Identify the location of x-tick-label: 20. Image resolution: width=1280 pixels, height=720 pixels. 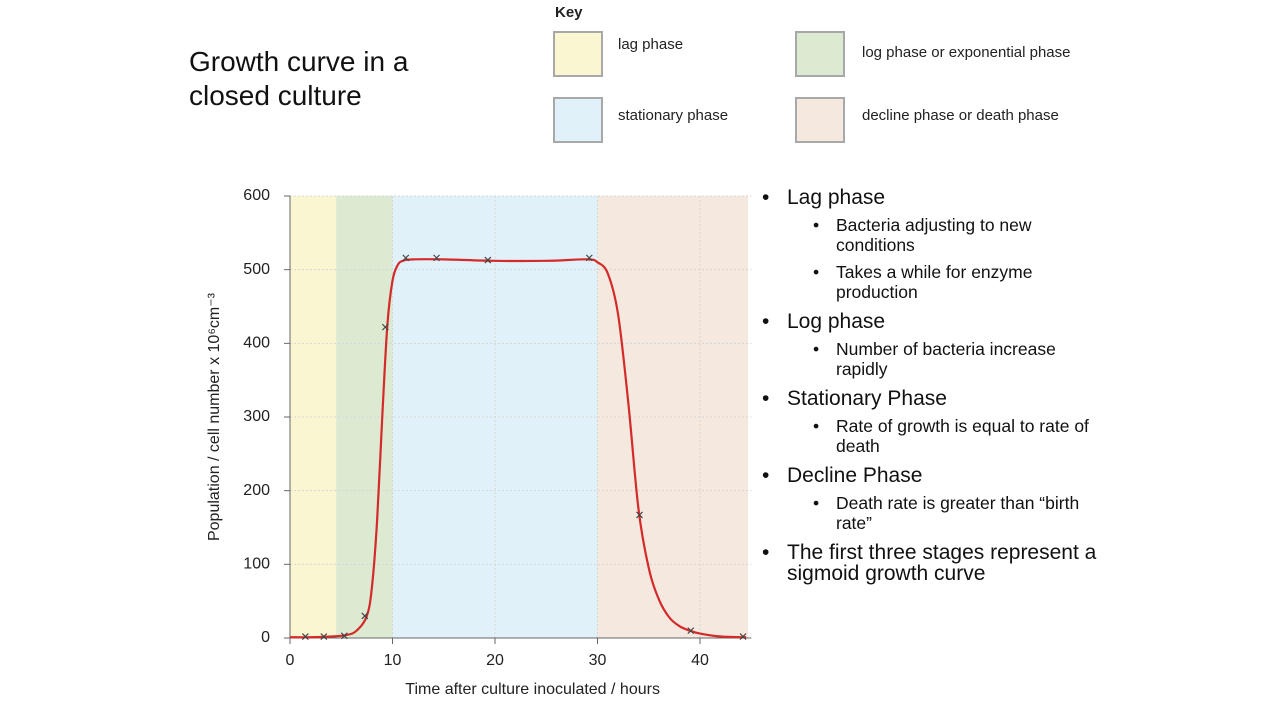
(495, 660).